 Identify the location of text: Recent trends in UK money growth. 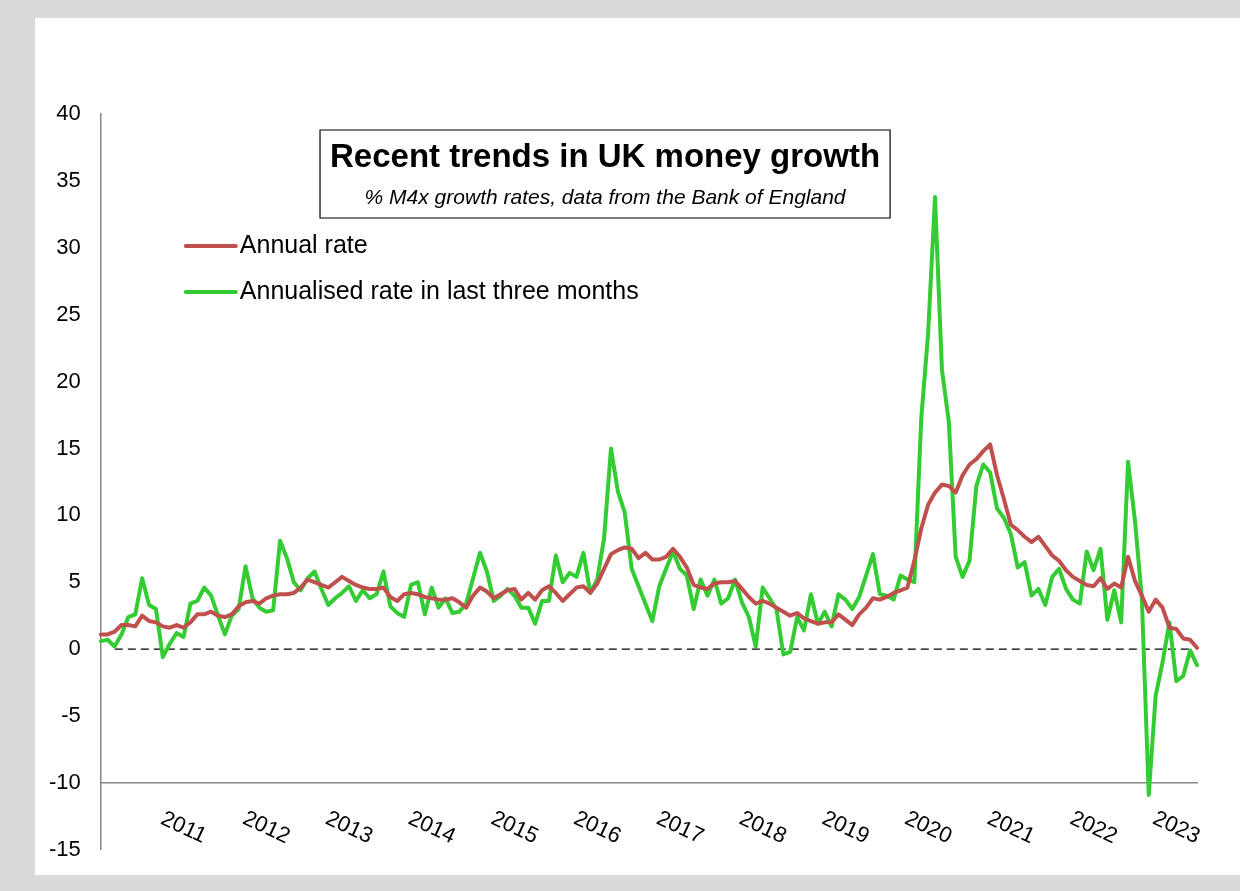
(605, 156).